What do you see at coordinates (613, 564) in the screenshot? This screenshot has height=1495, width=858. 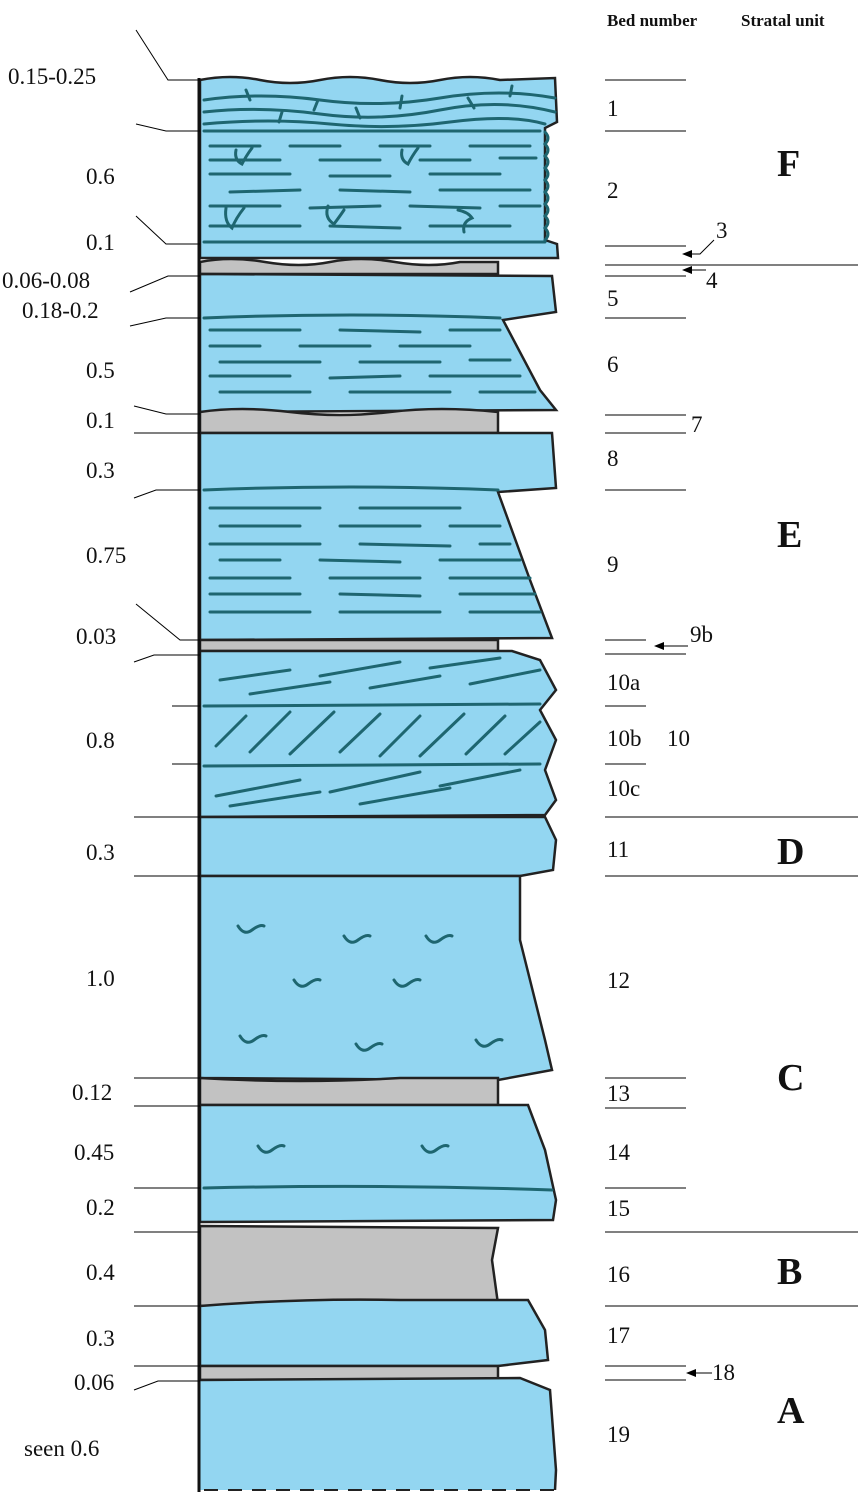 I see `bed-number: 9` at bounding box center [613, 564].